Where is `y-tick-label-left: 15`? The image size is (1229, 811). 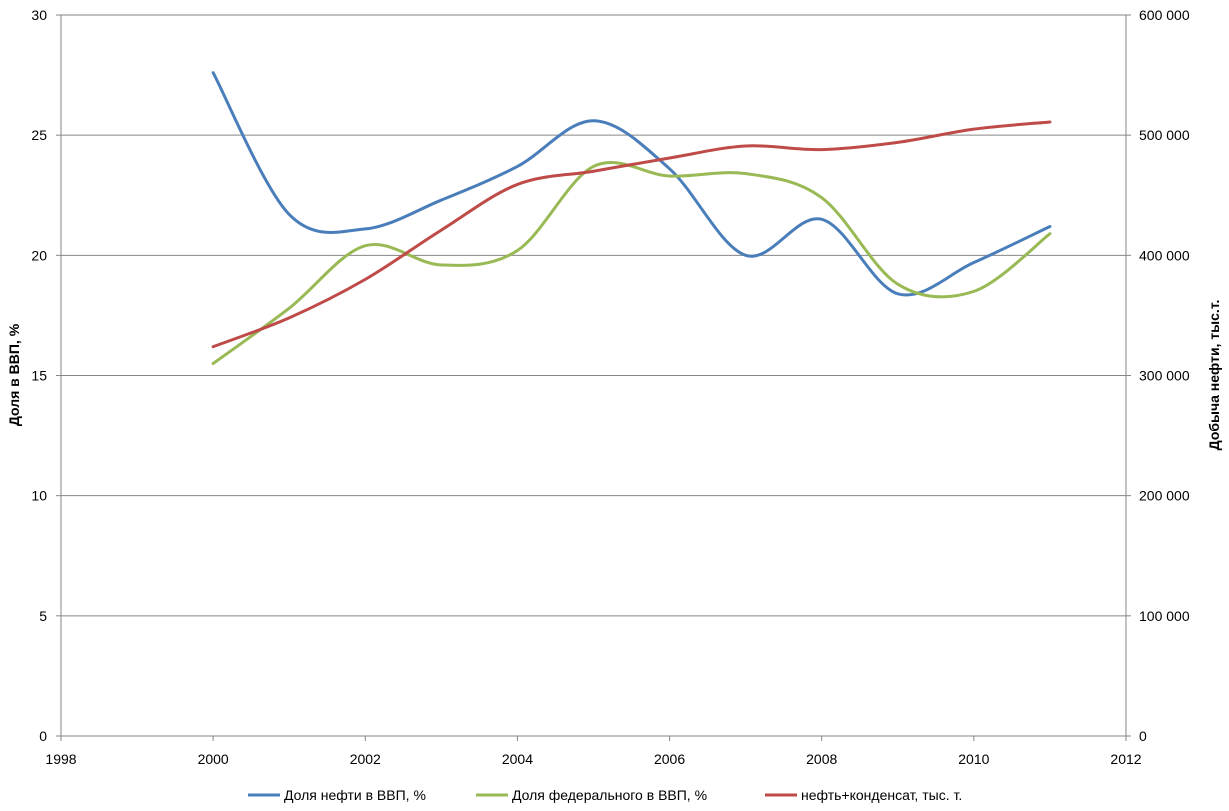
y-tick-label-left: 15 is located at coordinates (39, 376).